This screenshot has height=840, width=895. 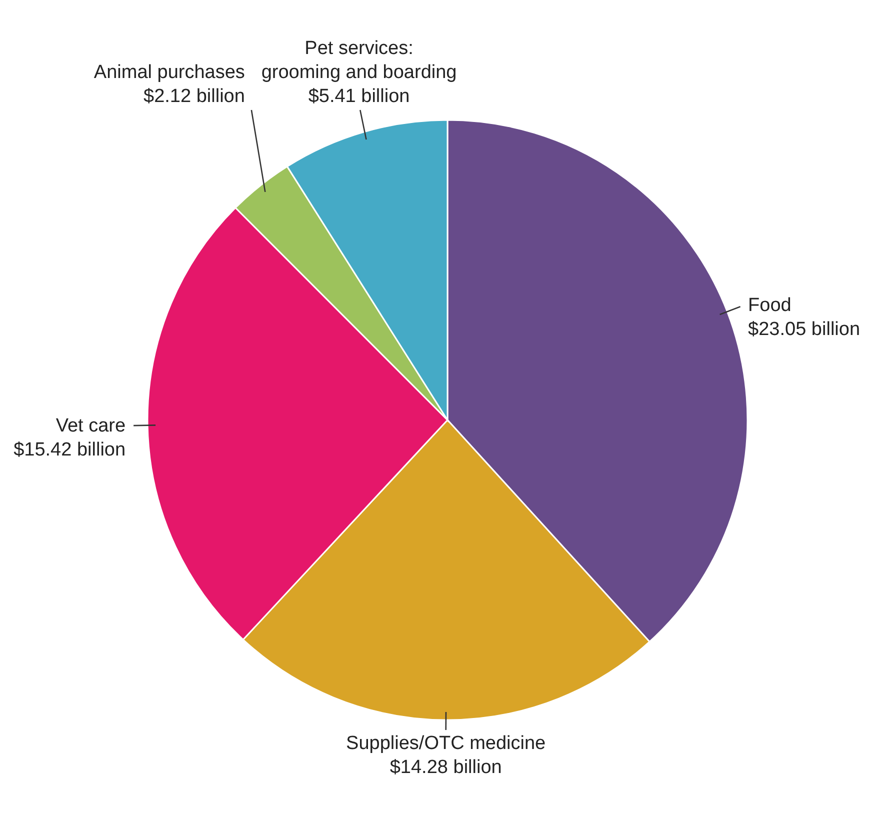 I want to click on slice-label: Pet services: grooming and boarding, so click(x=359, y=60).